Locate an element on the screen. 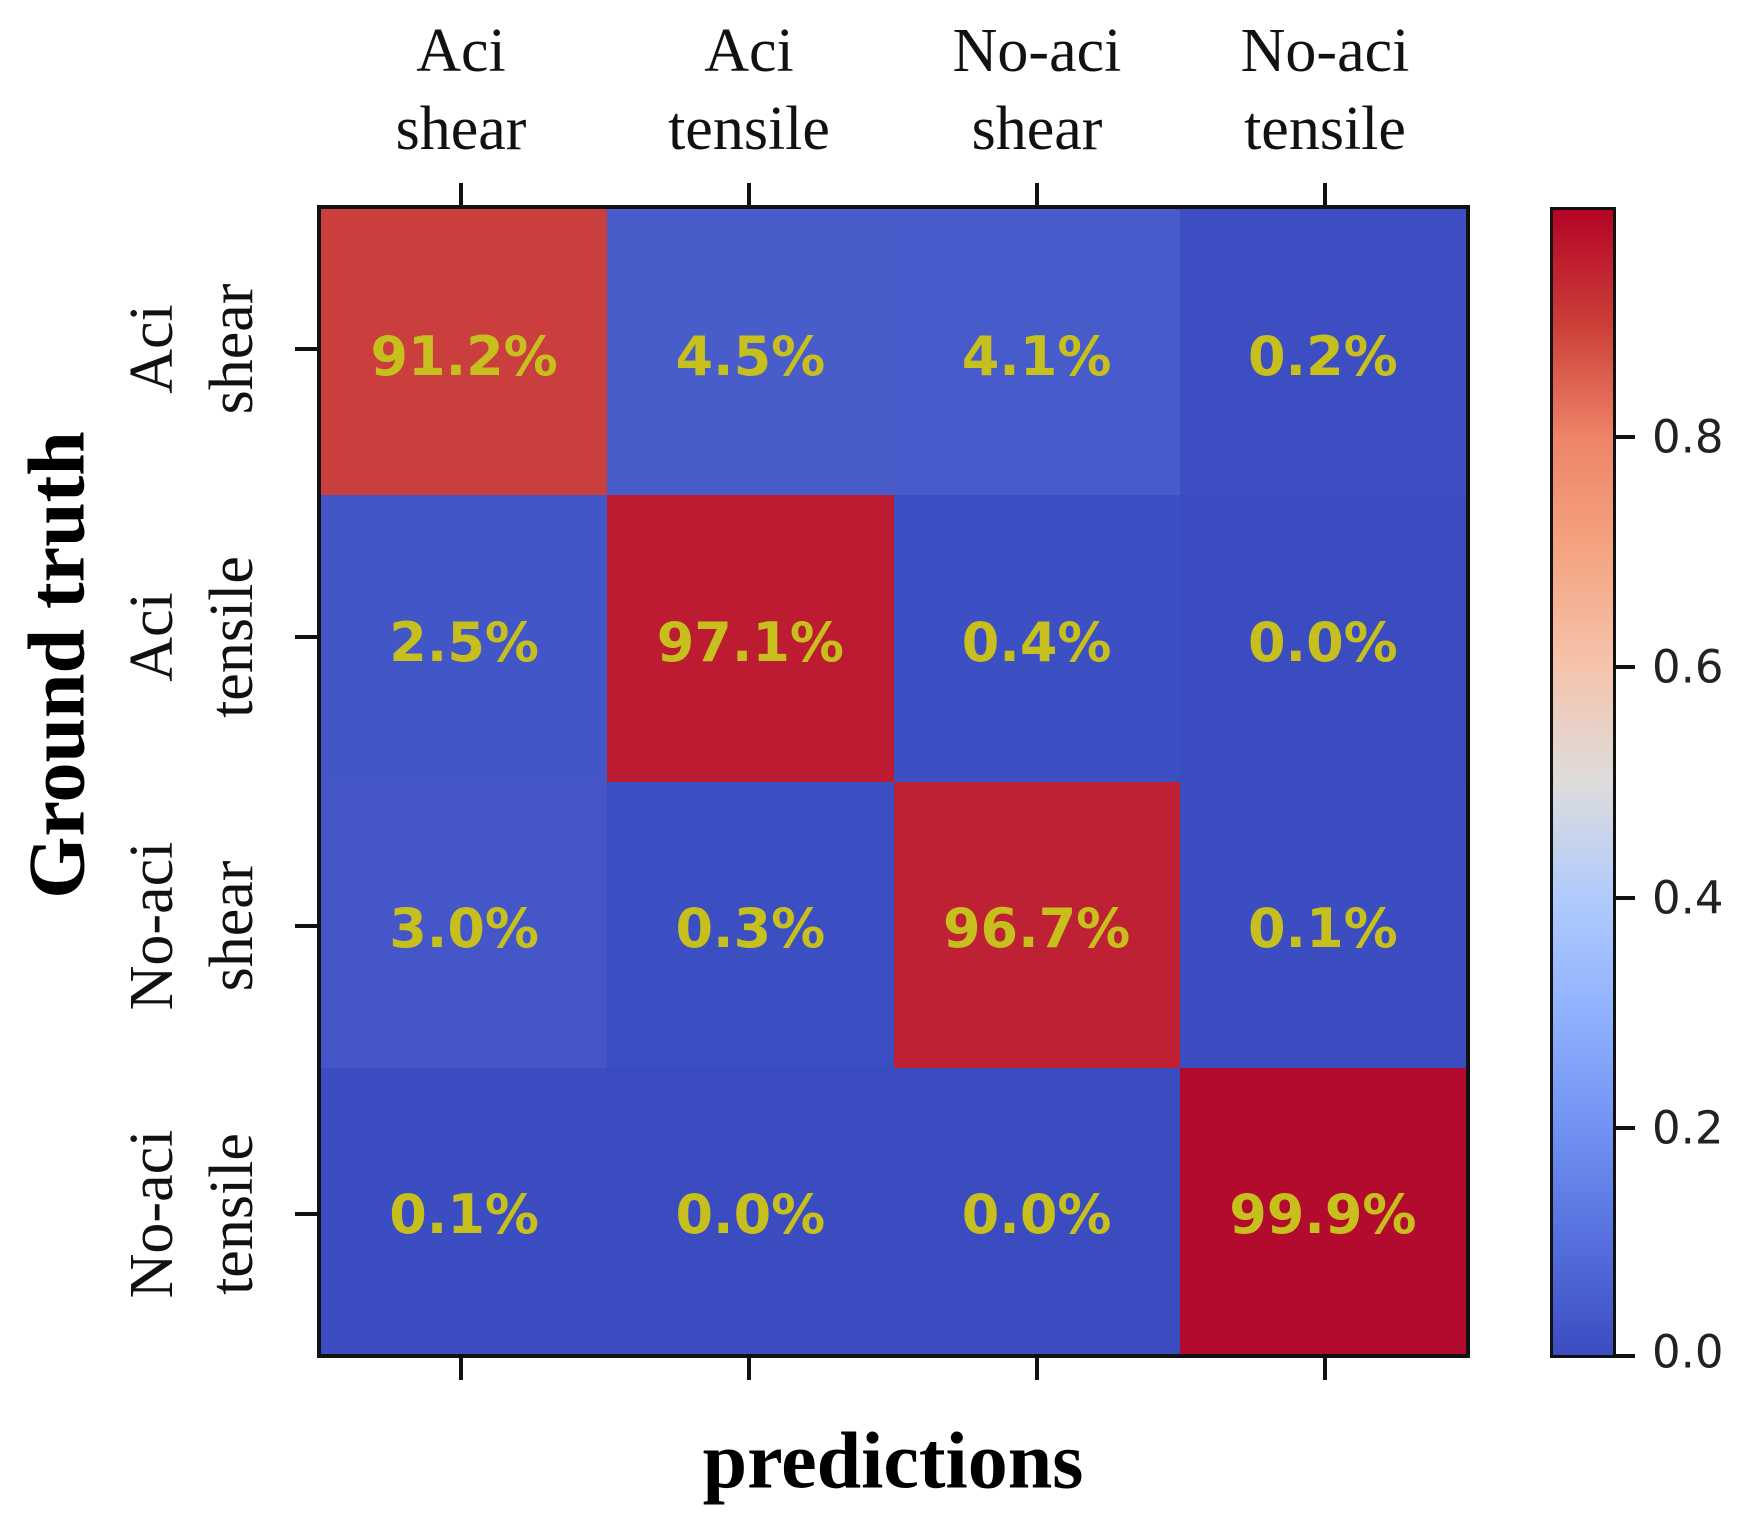 Image resolution: width=1742 pixels, height=1527 pixels. x-tick-label-no-aci-shear: No-aci shear is located at coordinates (1037, 90).